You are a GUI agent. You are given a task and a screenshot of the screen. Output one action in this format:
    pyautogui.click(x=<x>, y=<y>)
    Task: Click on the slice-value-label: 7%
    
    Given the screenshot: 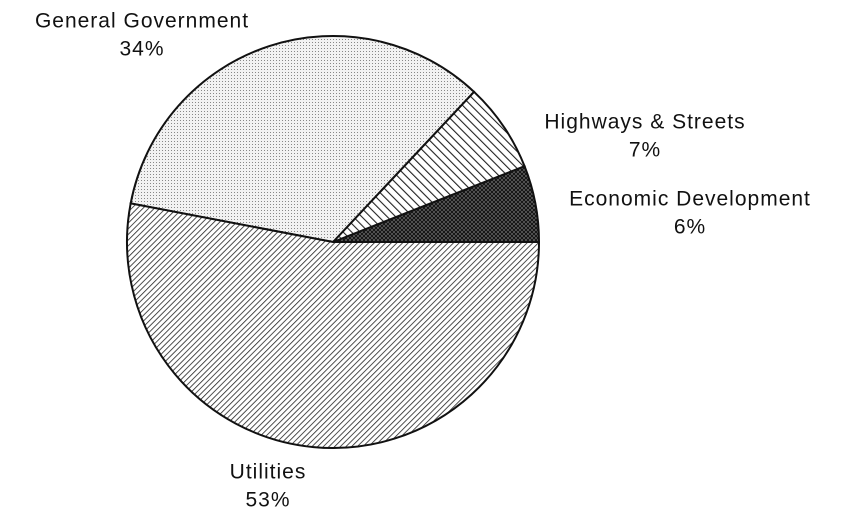 What is the action you would take?
    pyautogui.click(x=645, y=150)
    